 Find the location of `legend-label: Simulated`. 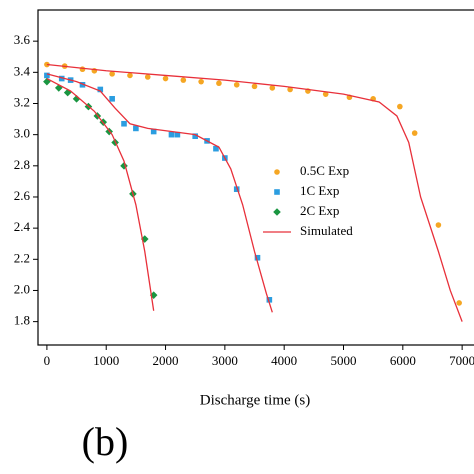

legend-label: Simulated is located at coordinates (326, 230).